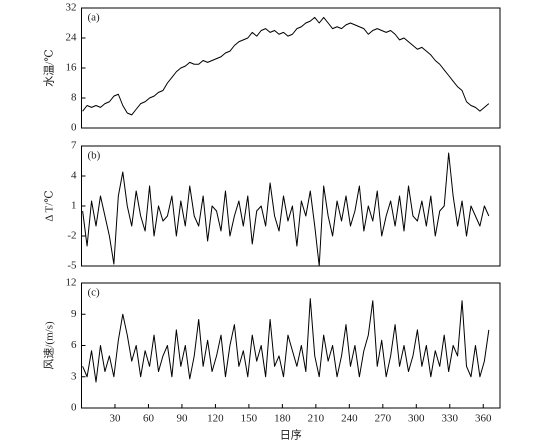 This screenshot has height=445, width=537. Describe the element at coordinates (72, 68) in the screenshot. I see `y-tick-label: 16` at that location.